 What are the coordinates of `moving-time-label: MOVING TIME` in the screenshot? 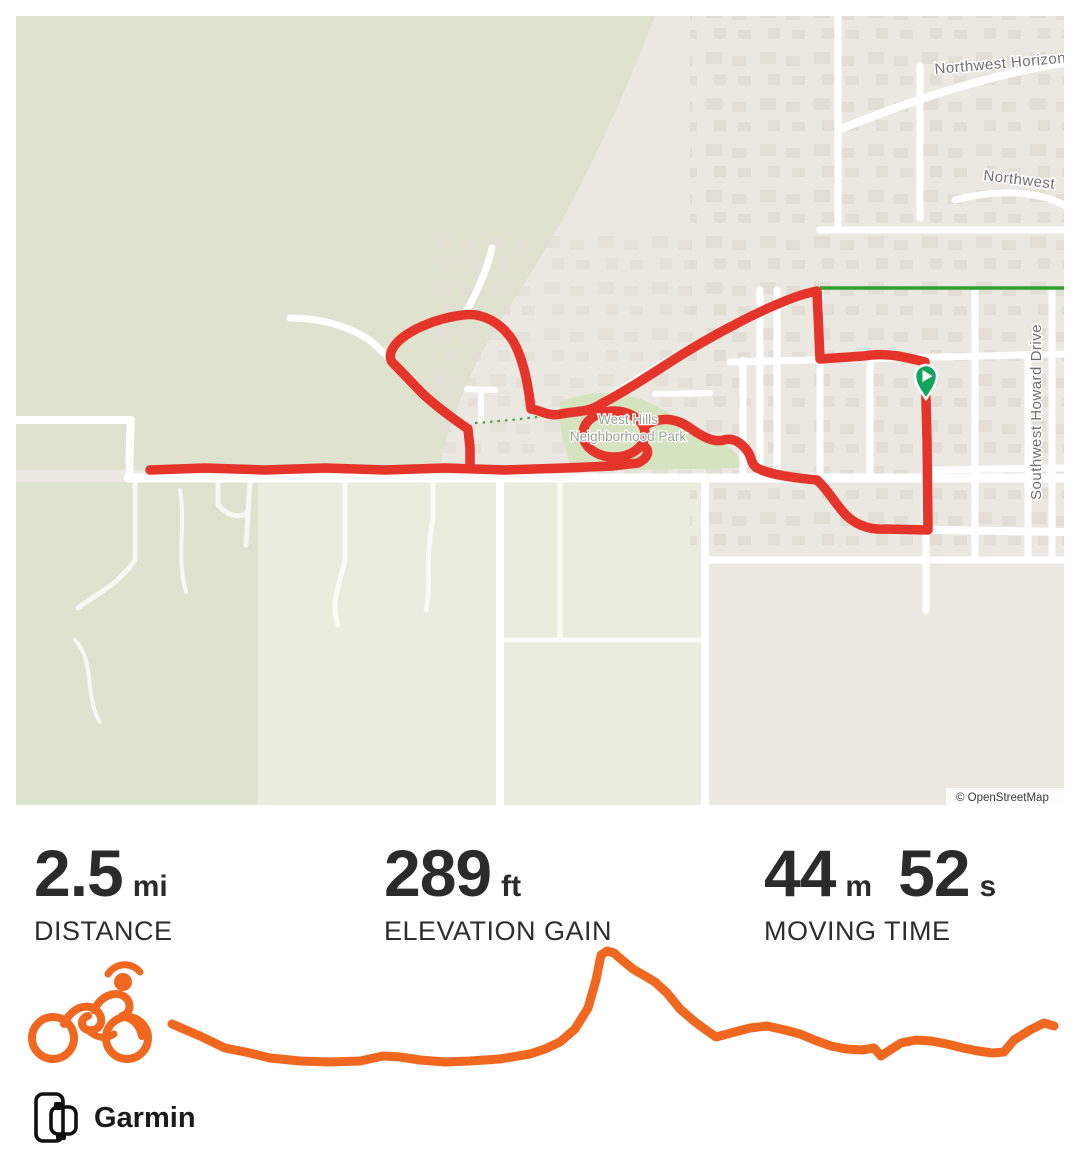 It's located at (857, 931).